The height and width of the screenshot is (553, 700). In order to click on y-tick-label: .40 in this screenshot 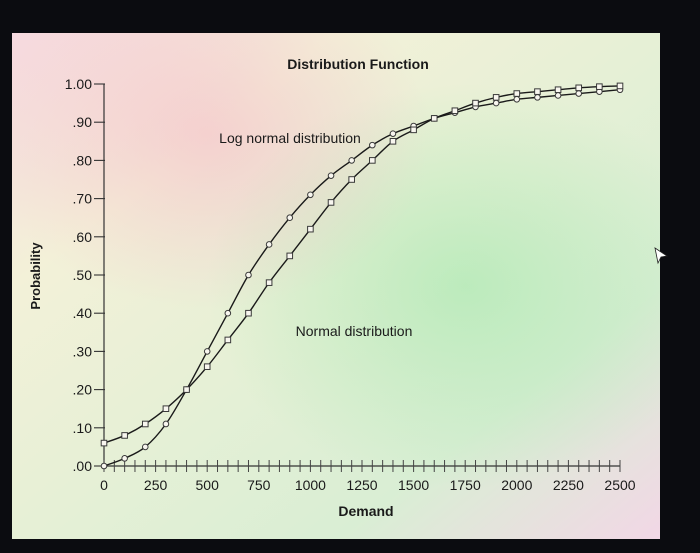, I will do `click(83, 313)`.